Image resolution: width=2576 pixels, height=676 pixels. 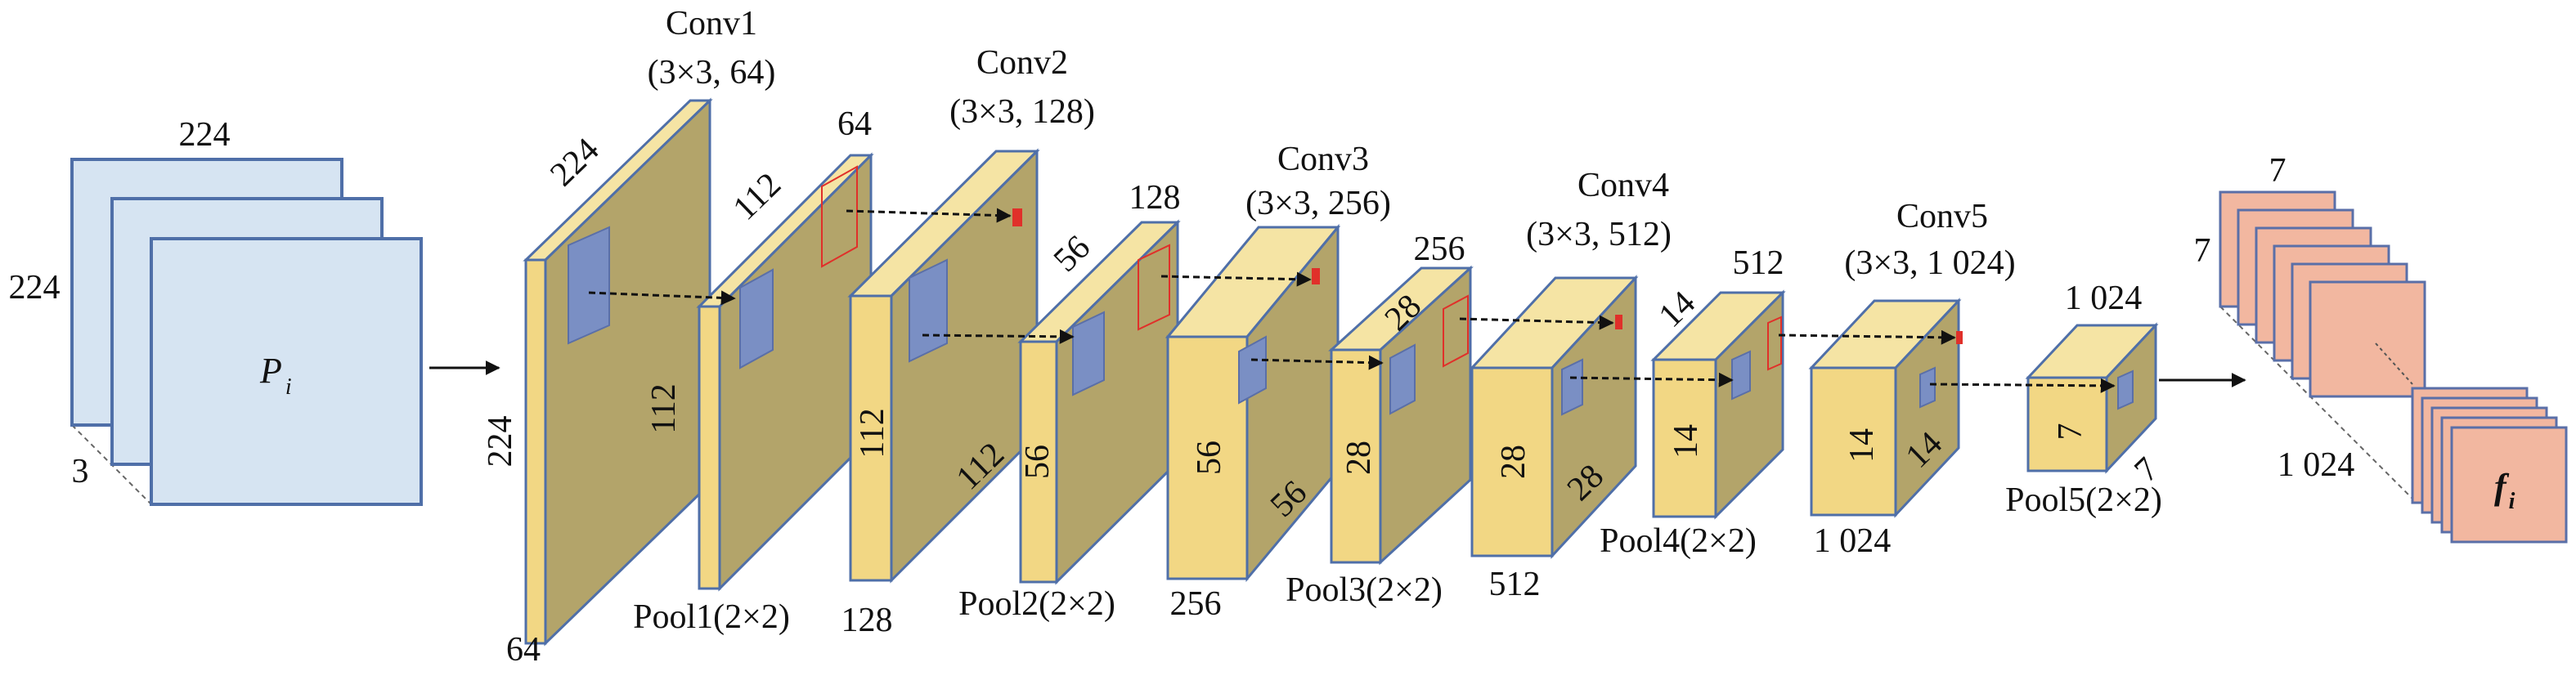 I want to click on pool2-receptive-field, so click(x=1154, y=287).